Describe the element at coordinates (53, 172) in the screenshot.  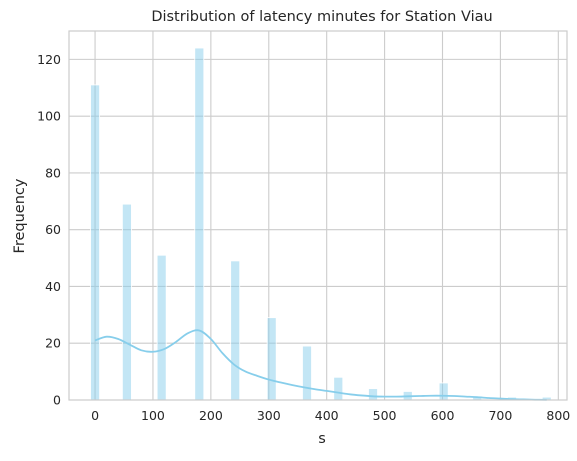
I see `y-tick-label: 80` at that location.